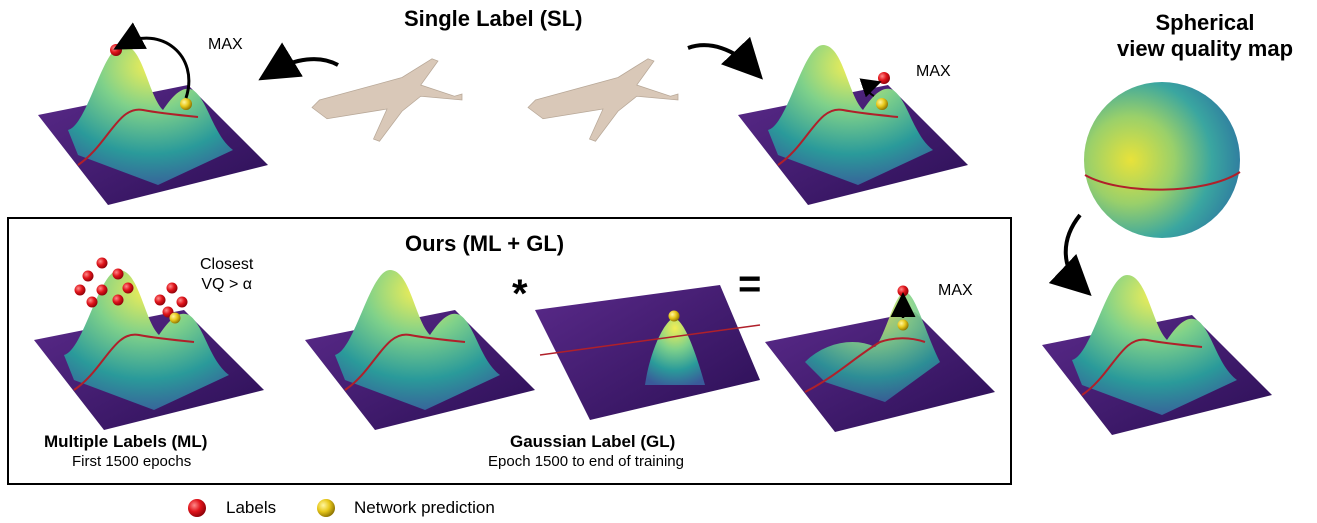  Describe the element at coordinates (493, 18) in the screenshot. I see `single-label-title: Single Label (SL)` at that location.